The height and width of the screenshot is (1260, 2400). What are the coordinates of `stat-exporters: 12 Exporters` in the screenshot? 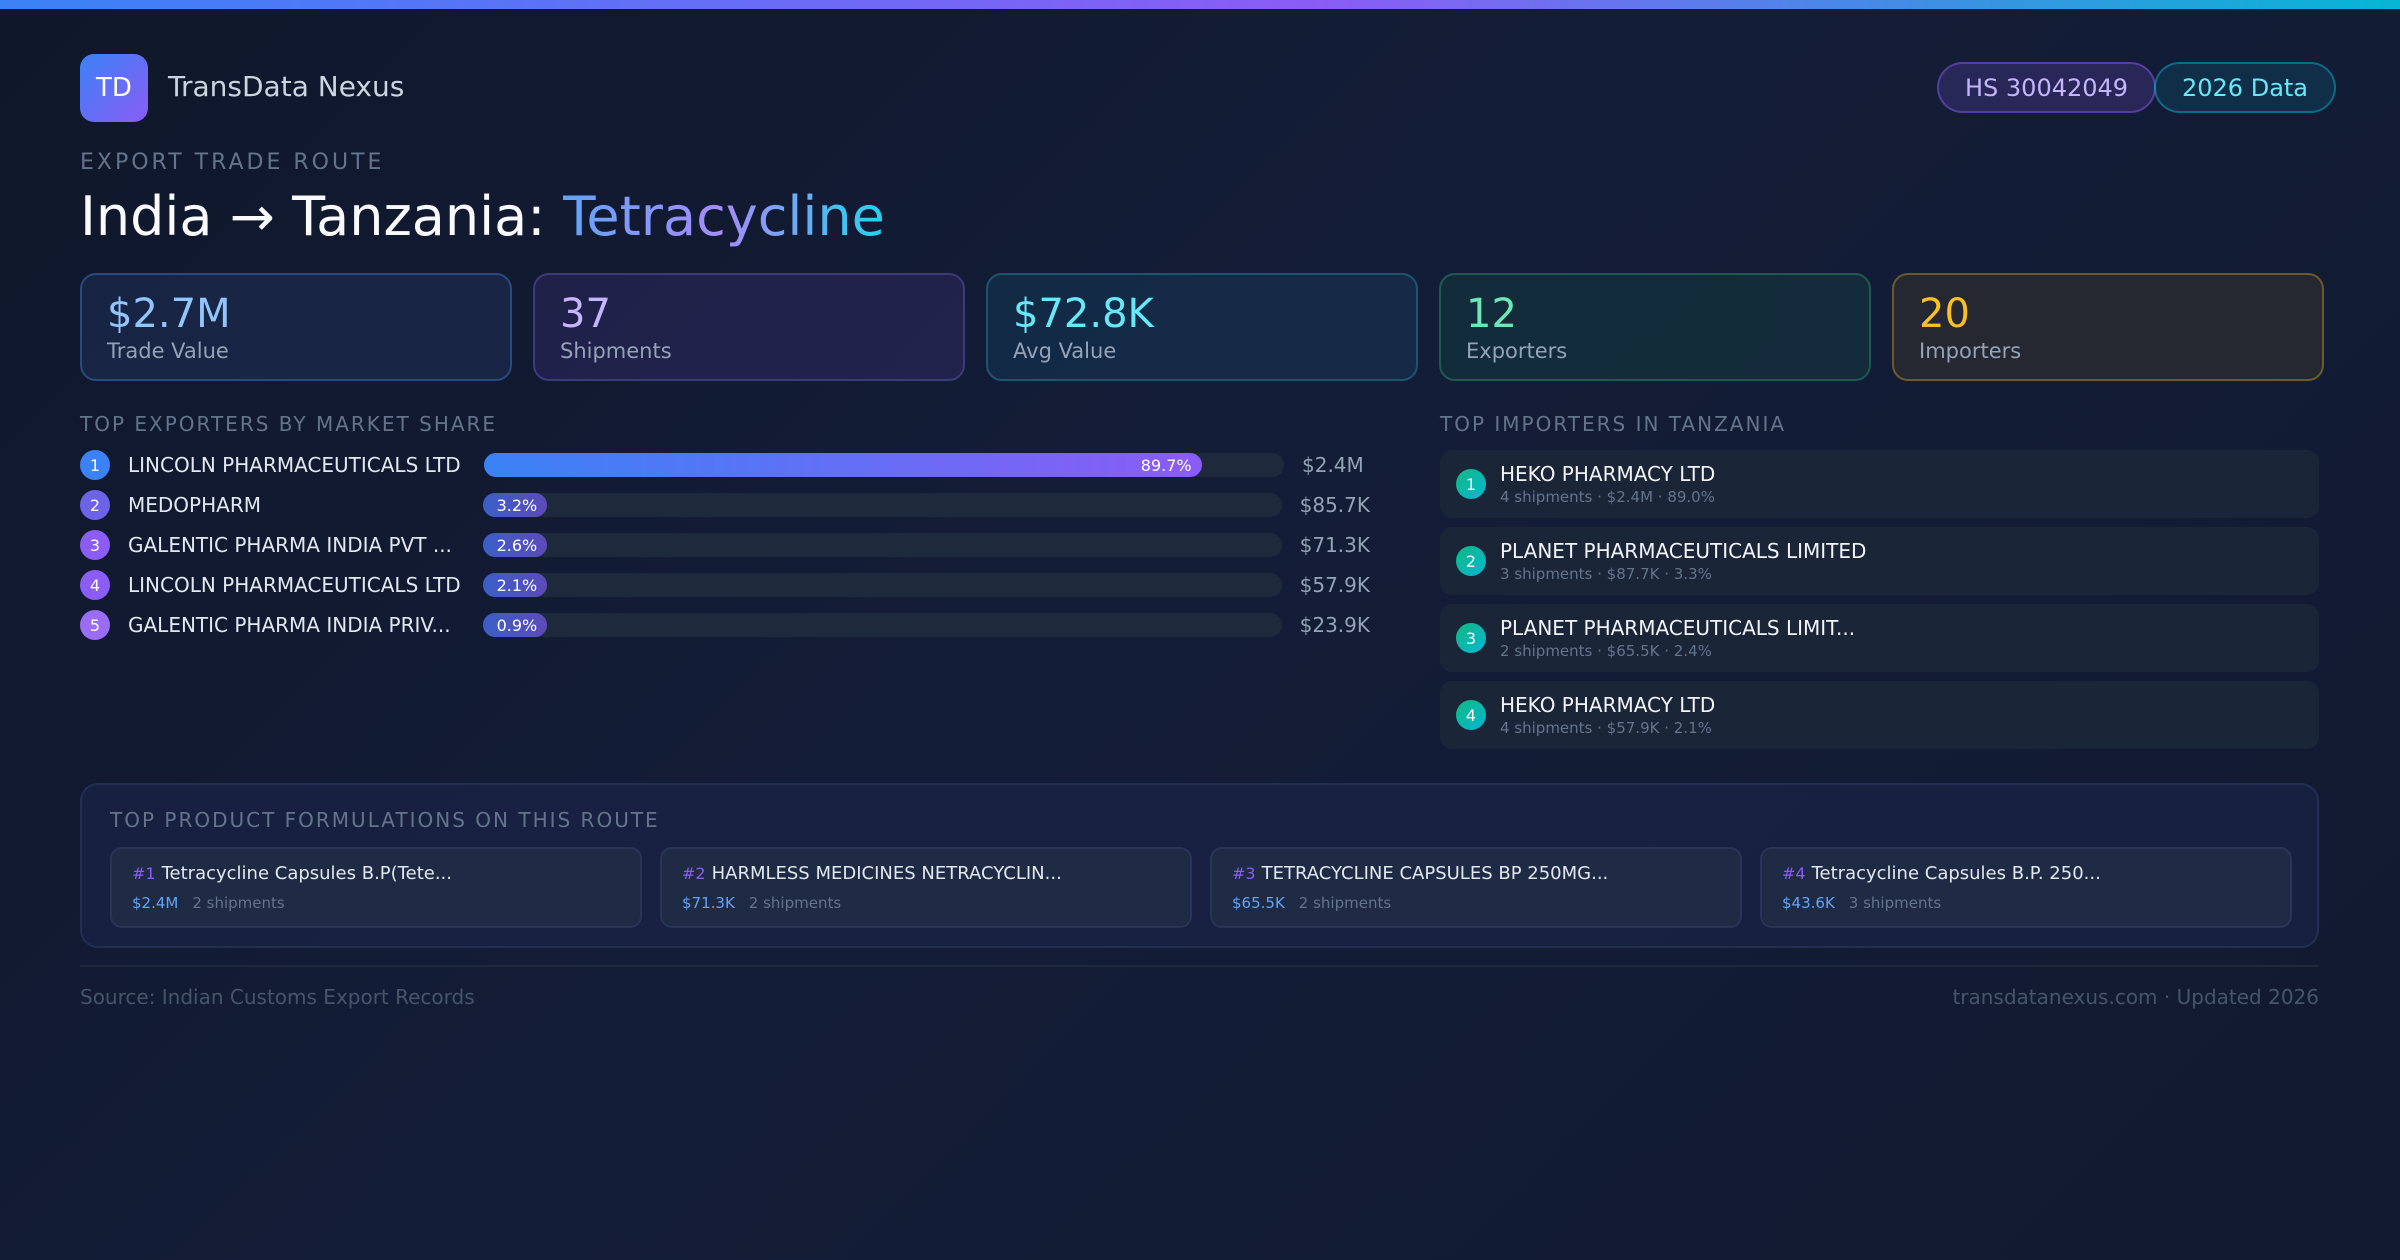 It's located at (1655, 327).